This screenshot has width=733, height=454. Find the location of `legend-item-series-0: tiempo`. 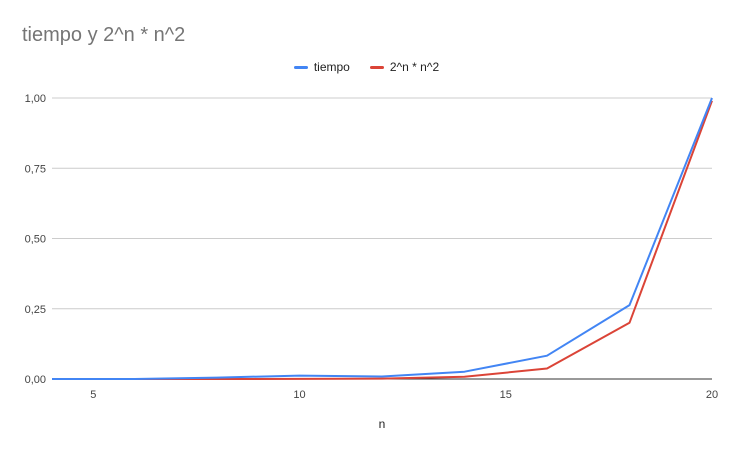

legend-item-series-0: tiempo is located at coordinates (321, 67).